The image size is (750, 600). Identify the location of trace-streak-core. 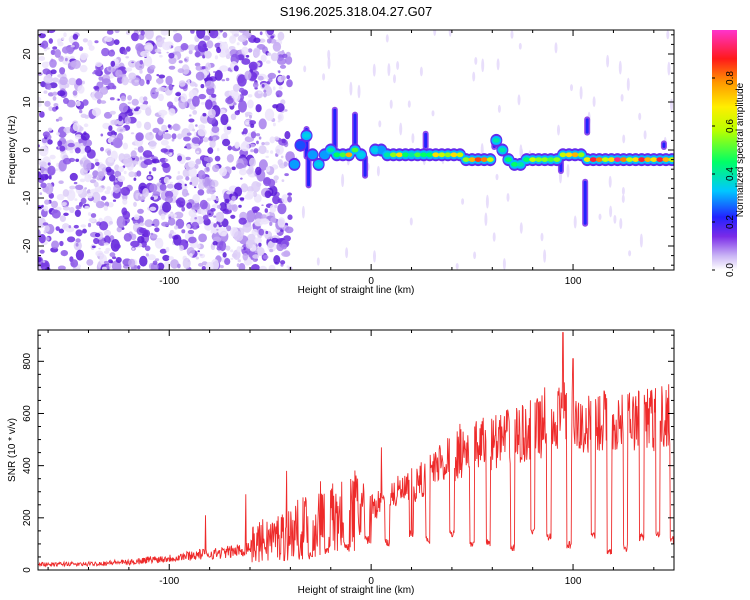
(309, 171).